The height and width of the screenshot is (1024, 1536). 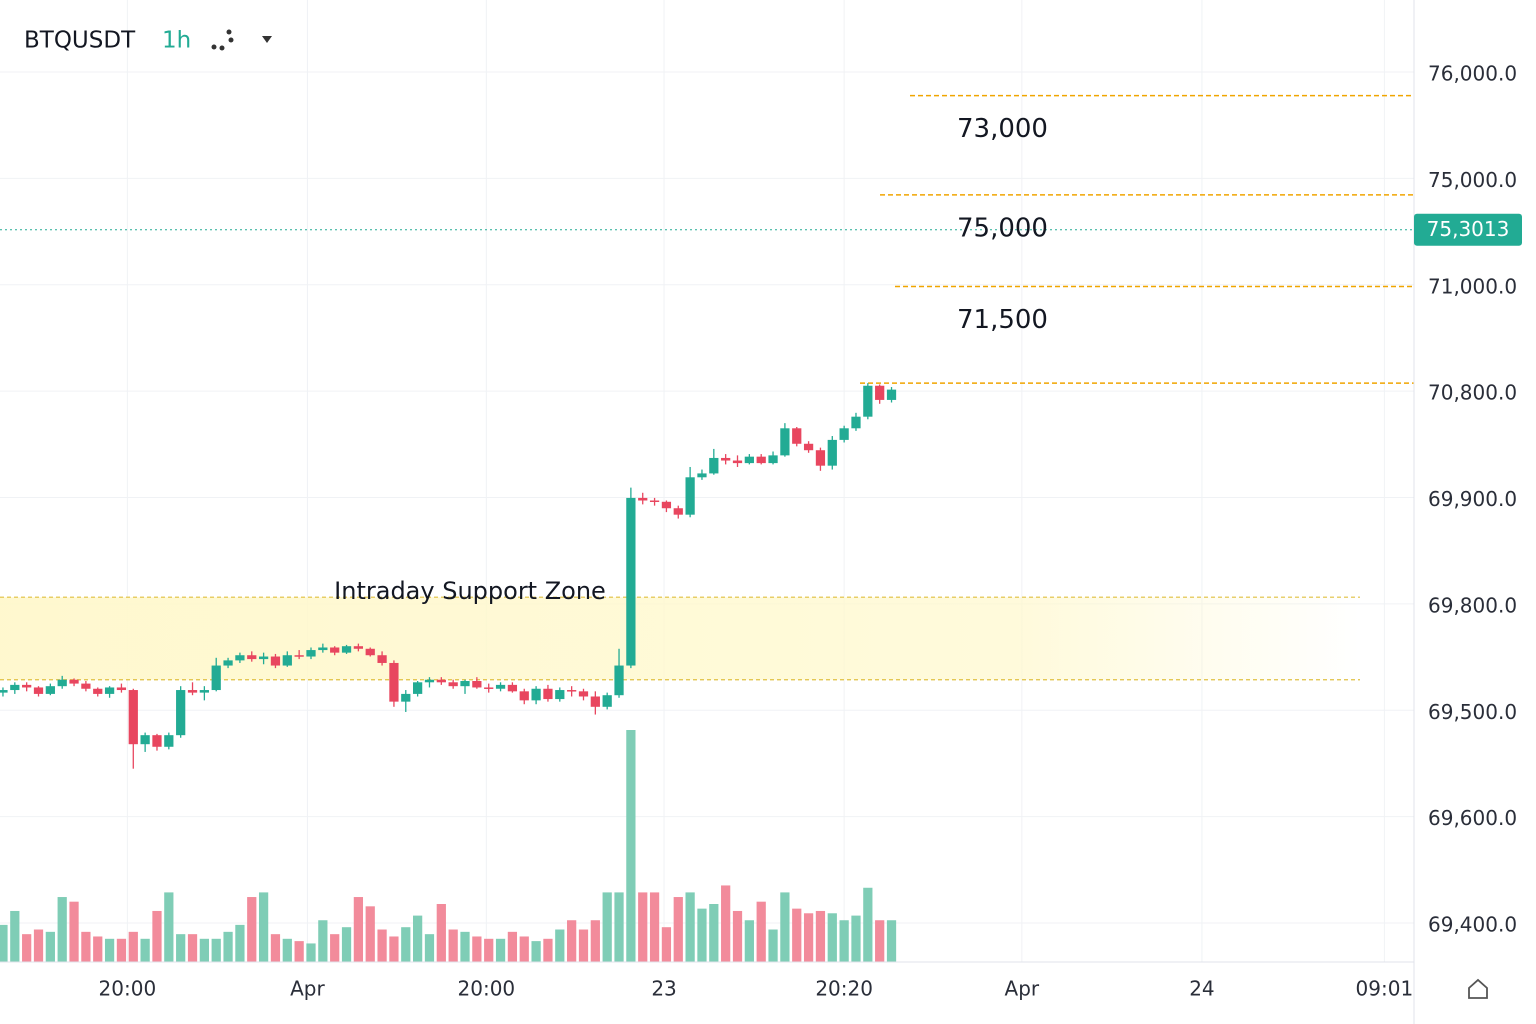 What do you see at coordinates (1201, 989) in the screenshot?
I see `x-tick-label: 24` at bounding box center [1201, 989].